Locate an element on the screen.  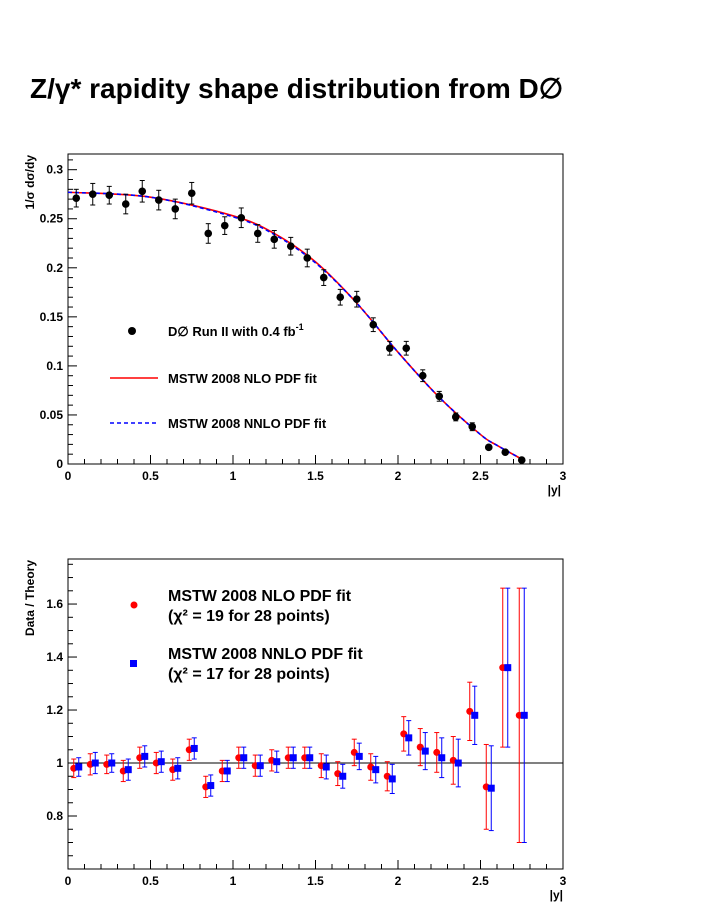
y-tick-label: 1.6 is located at coordinates (54, 604).